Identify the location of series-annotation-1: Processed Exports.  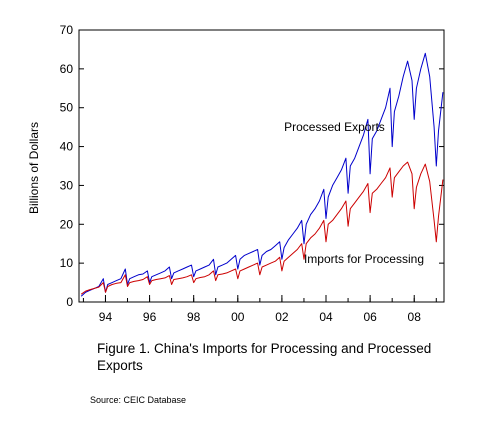
(334, 127).